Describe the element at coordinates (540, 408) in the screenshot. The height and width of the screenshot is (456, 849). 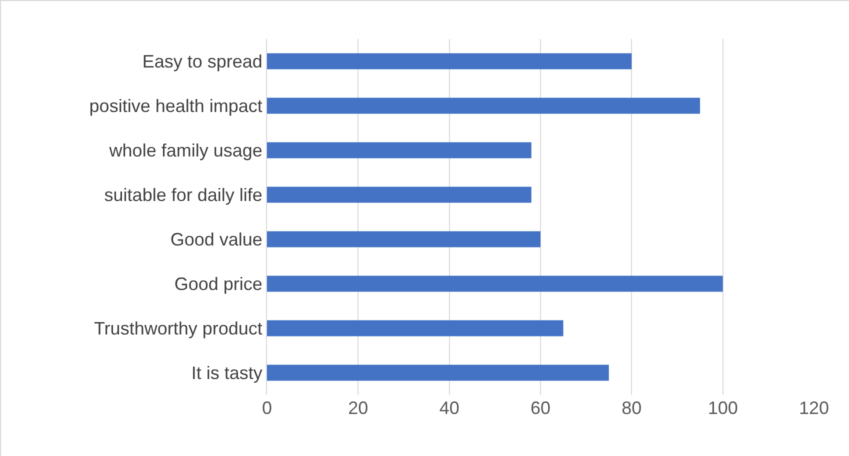
I see `x-tick-label: 60` at that location.